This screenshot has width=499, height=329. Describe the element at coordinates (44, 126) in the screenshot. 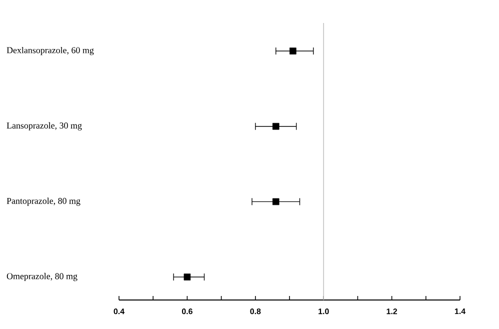

I see `y-tick-label: Lansoprazole, 30 mg` at that location.